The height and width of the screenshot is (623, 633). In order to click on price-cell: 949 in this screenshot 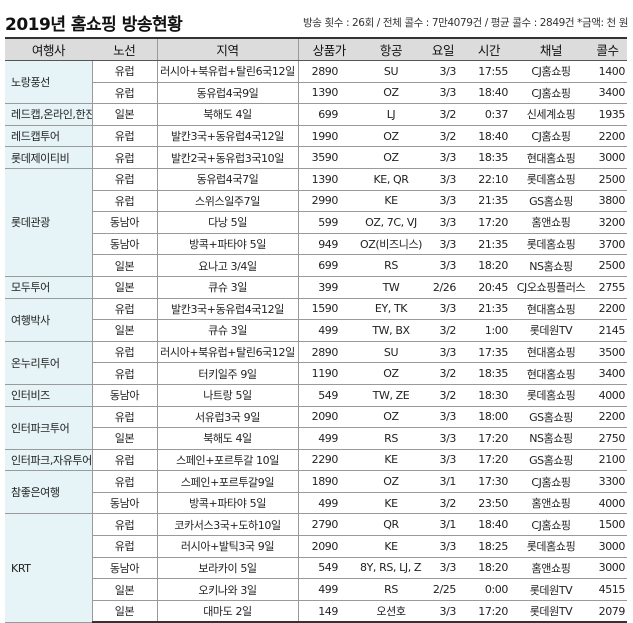, I will do `click(329, 244)`.